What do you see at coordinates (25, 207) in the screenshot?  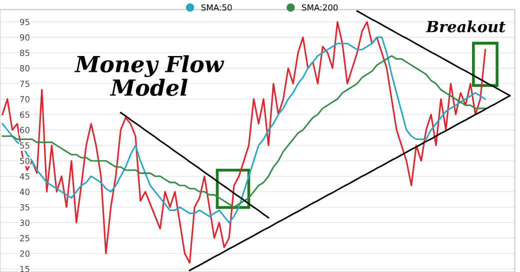 I see `y-tick-label: 35` at bounding box center [25, 207].